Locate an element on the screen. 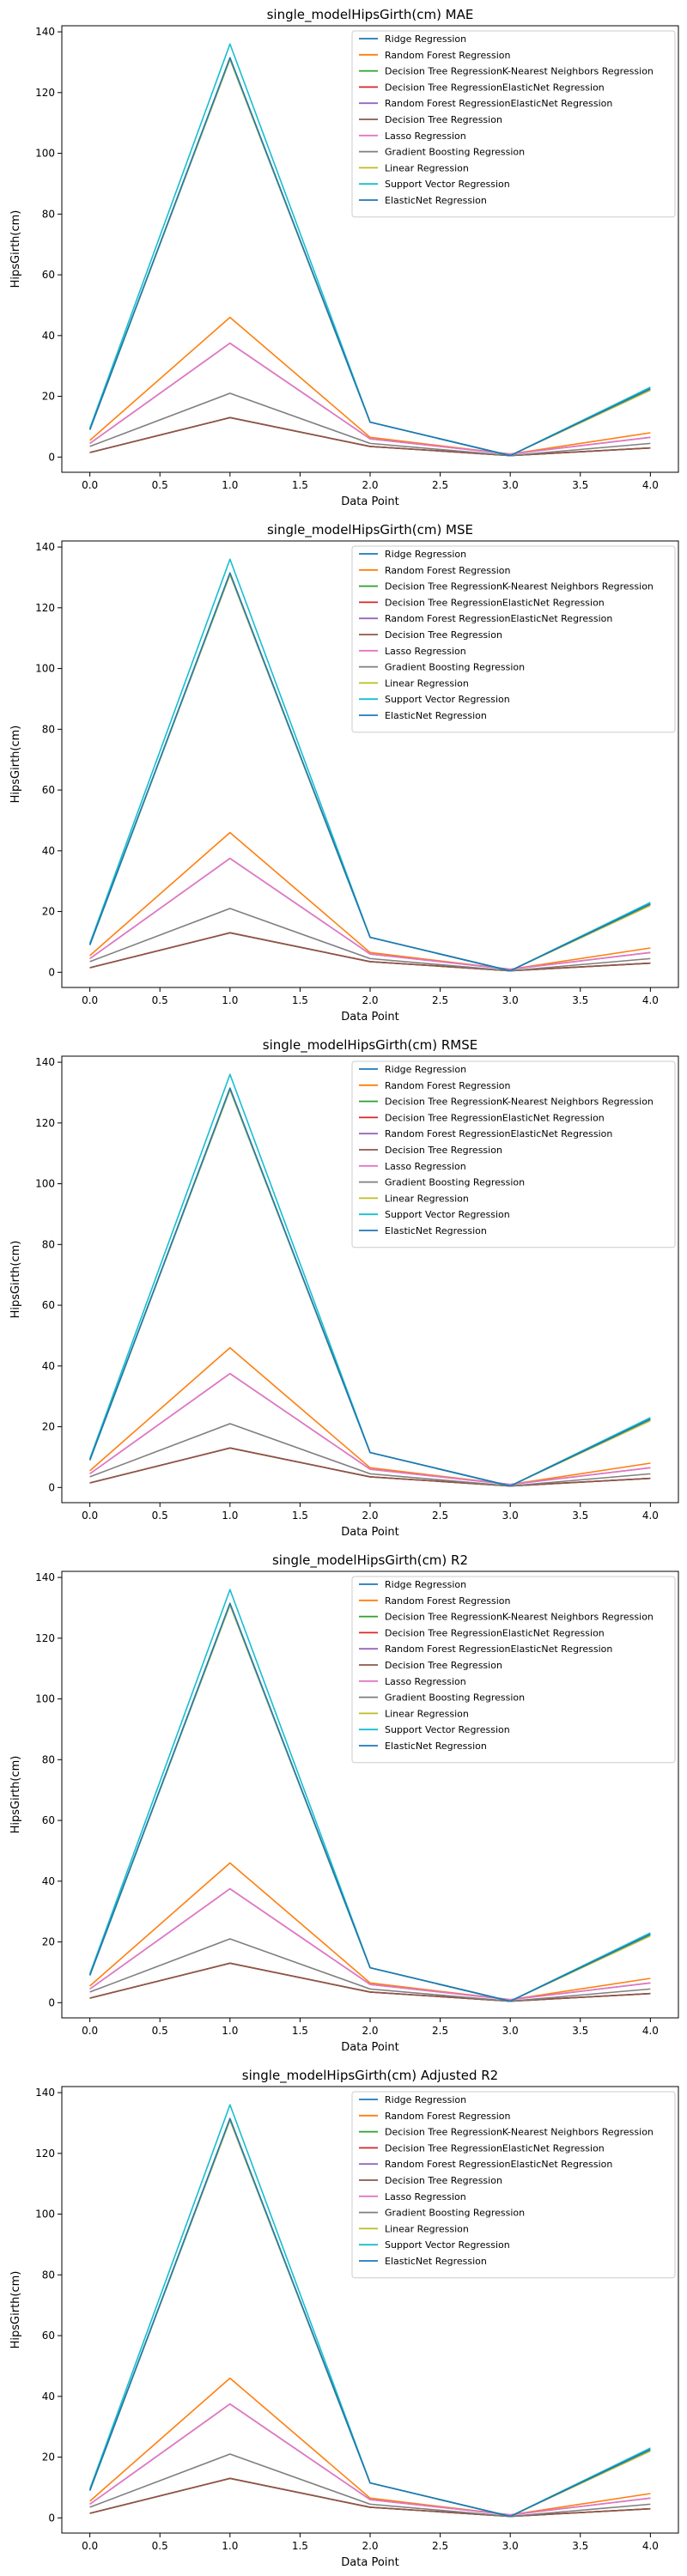 This screenshot has height=2576, width=687. legend-label: Ridge Regression is located at coordinates (425, 1069).